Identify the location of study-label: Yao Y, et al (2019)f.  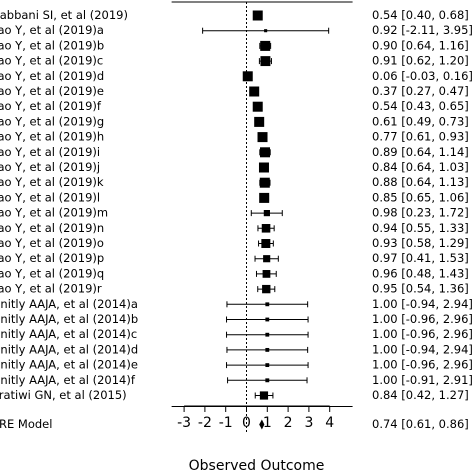
(51, 106).